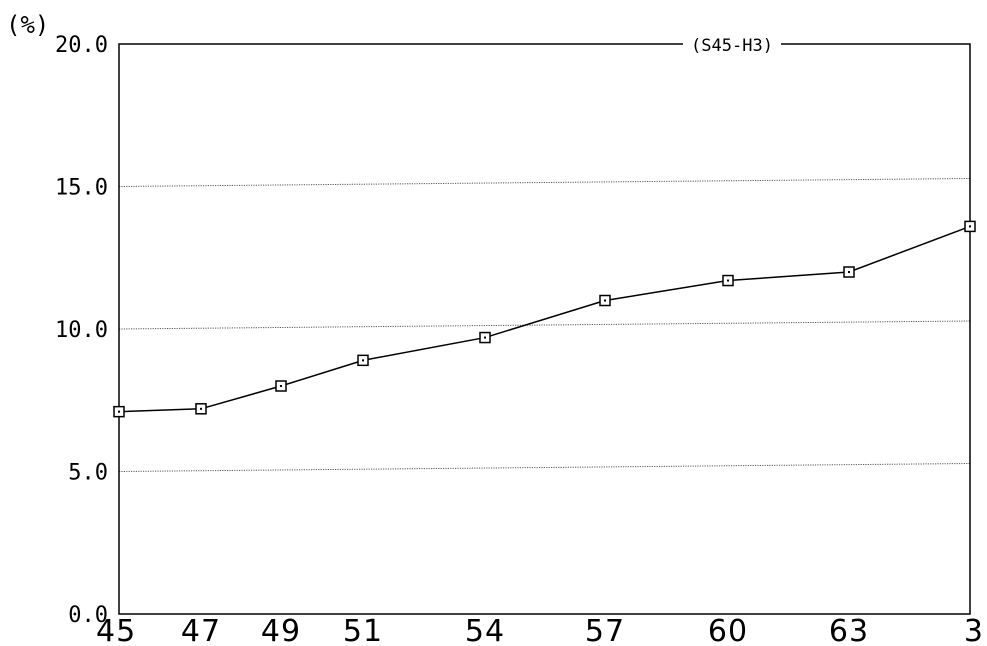  What do you see at coordinates (540, 630) in the screenshot?
I see `x-tick-labels: 45 47 49 51 54 57 60 63 3` at bounding box center [540, 630].